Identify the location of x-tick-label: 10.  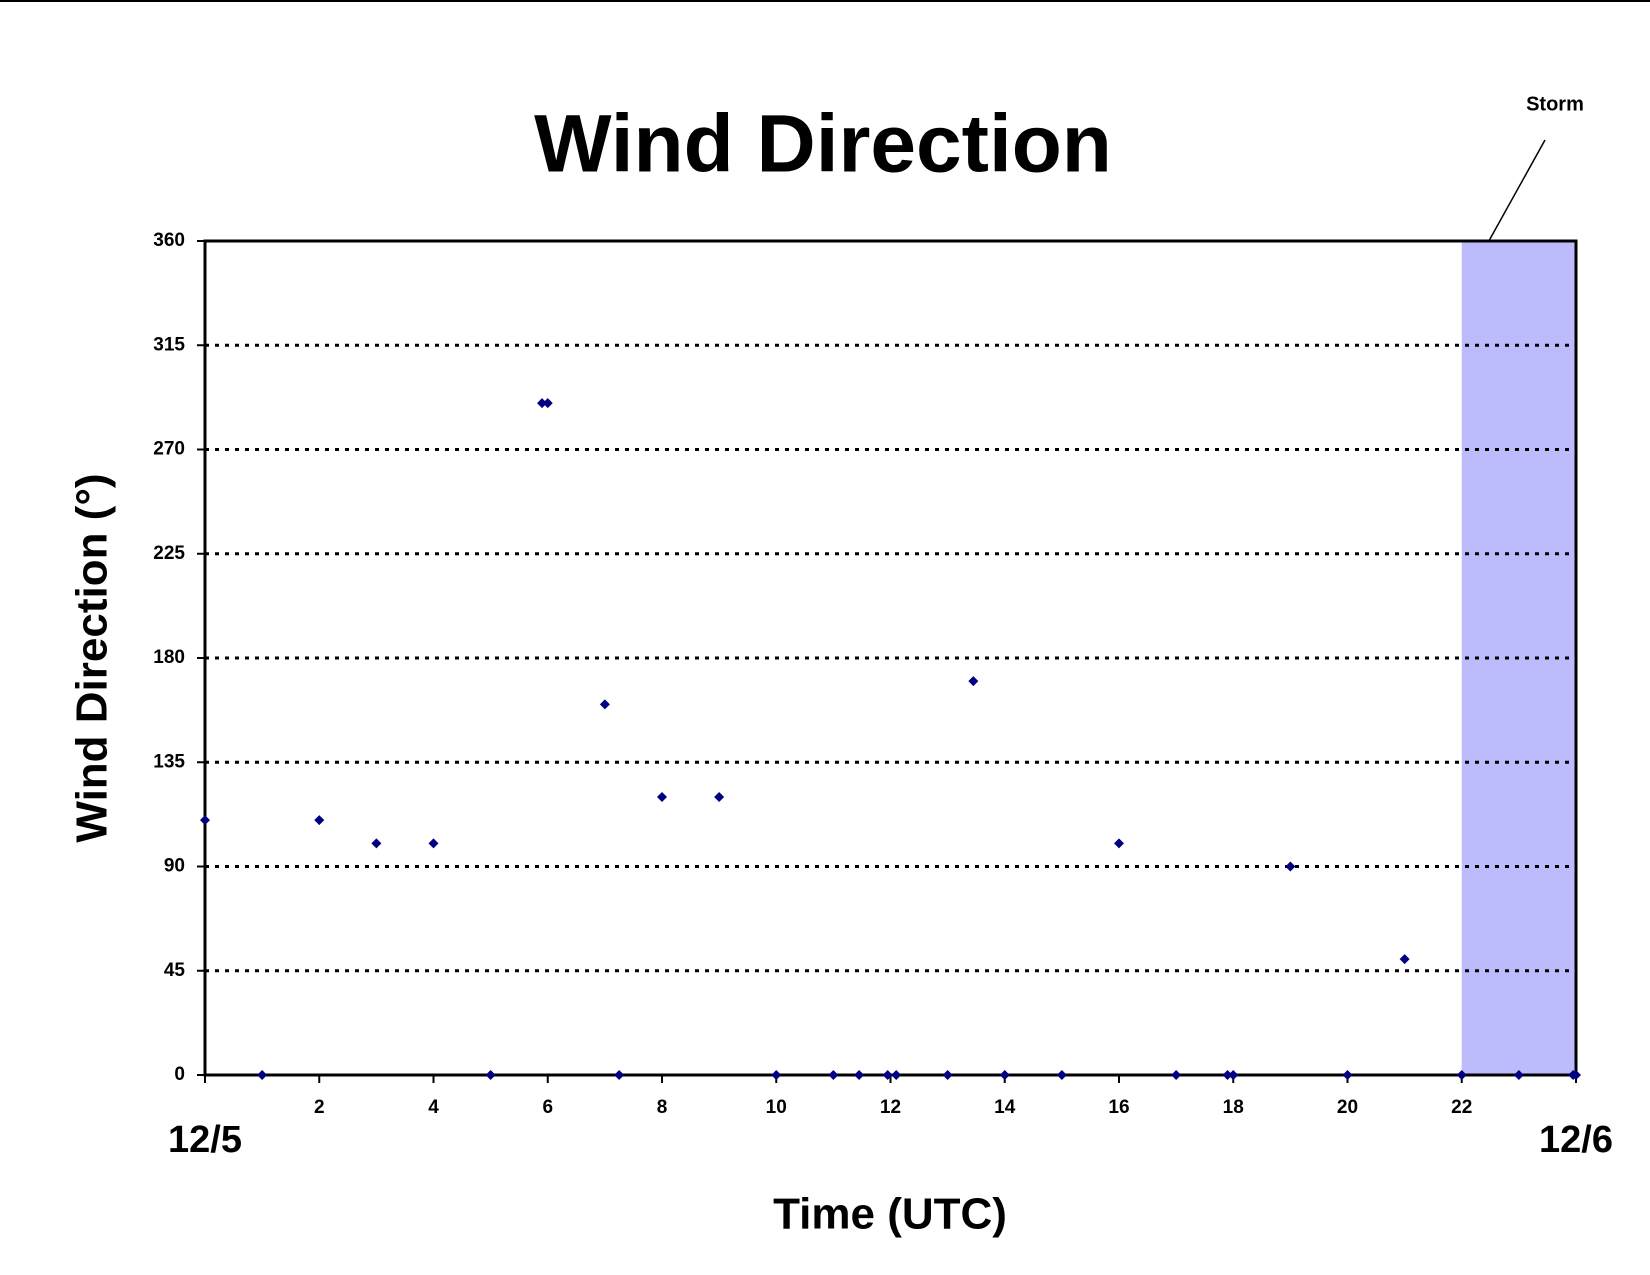
(776, 1107).